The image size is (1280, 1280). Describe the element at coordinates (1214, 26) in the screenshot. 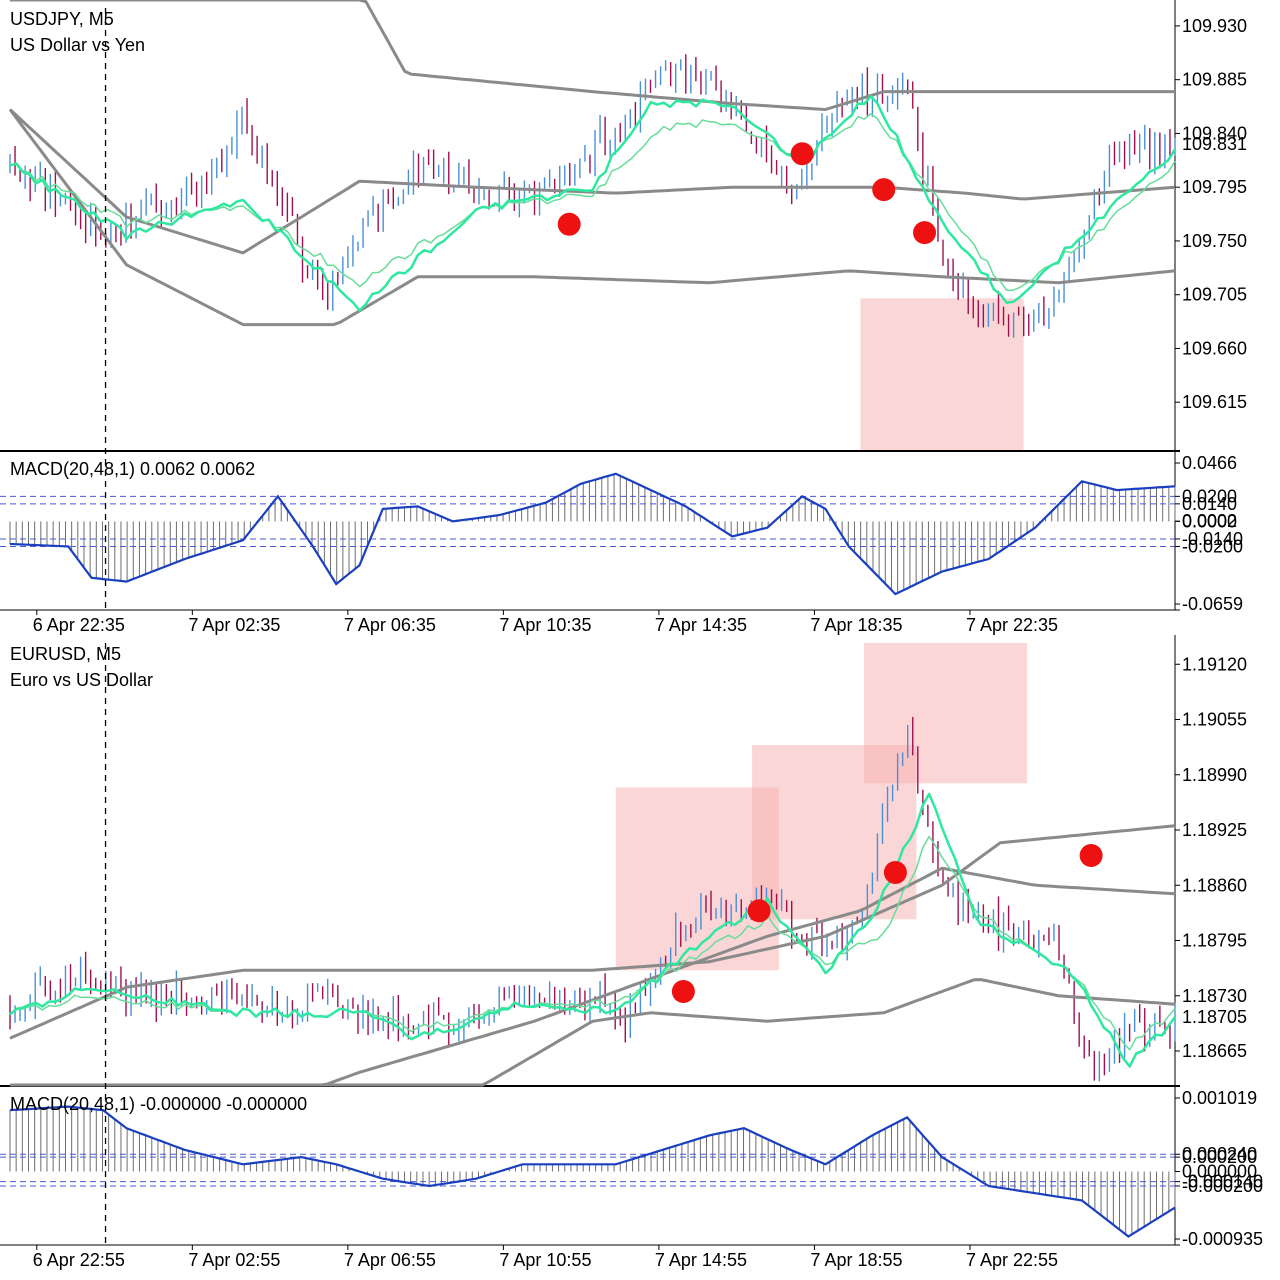

I see `price-label: 109.930` at that location.